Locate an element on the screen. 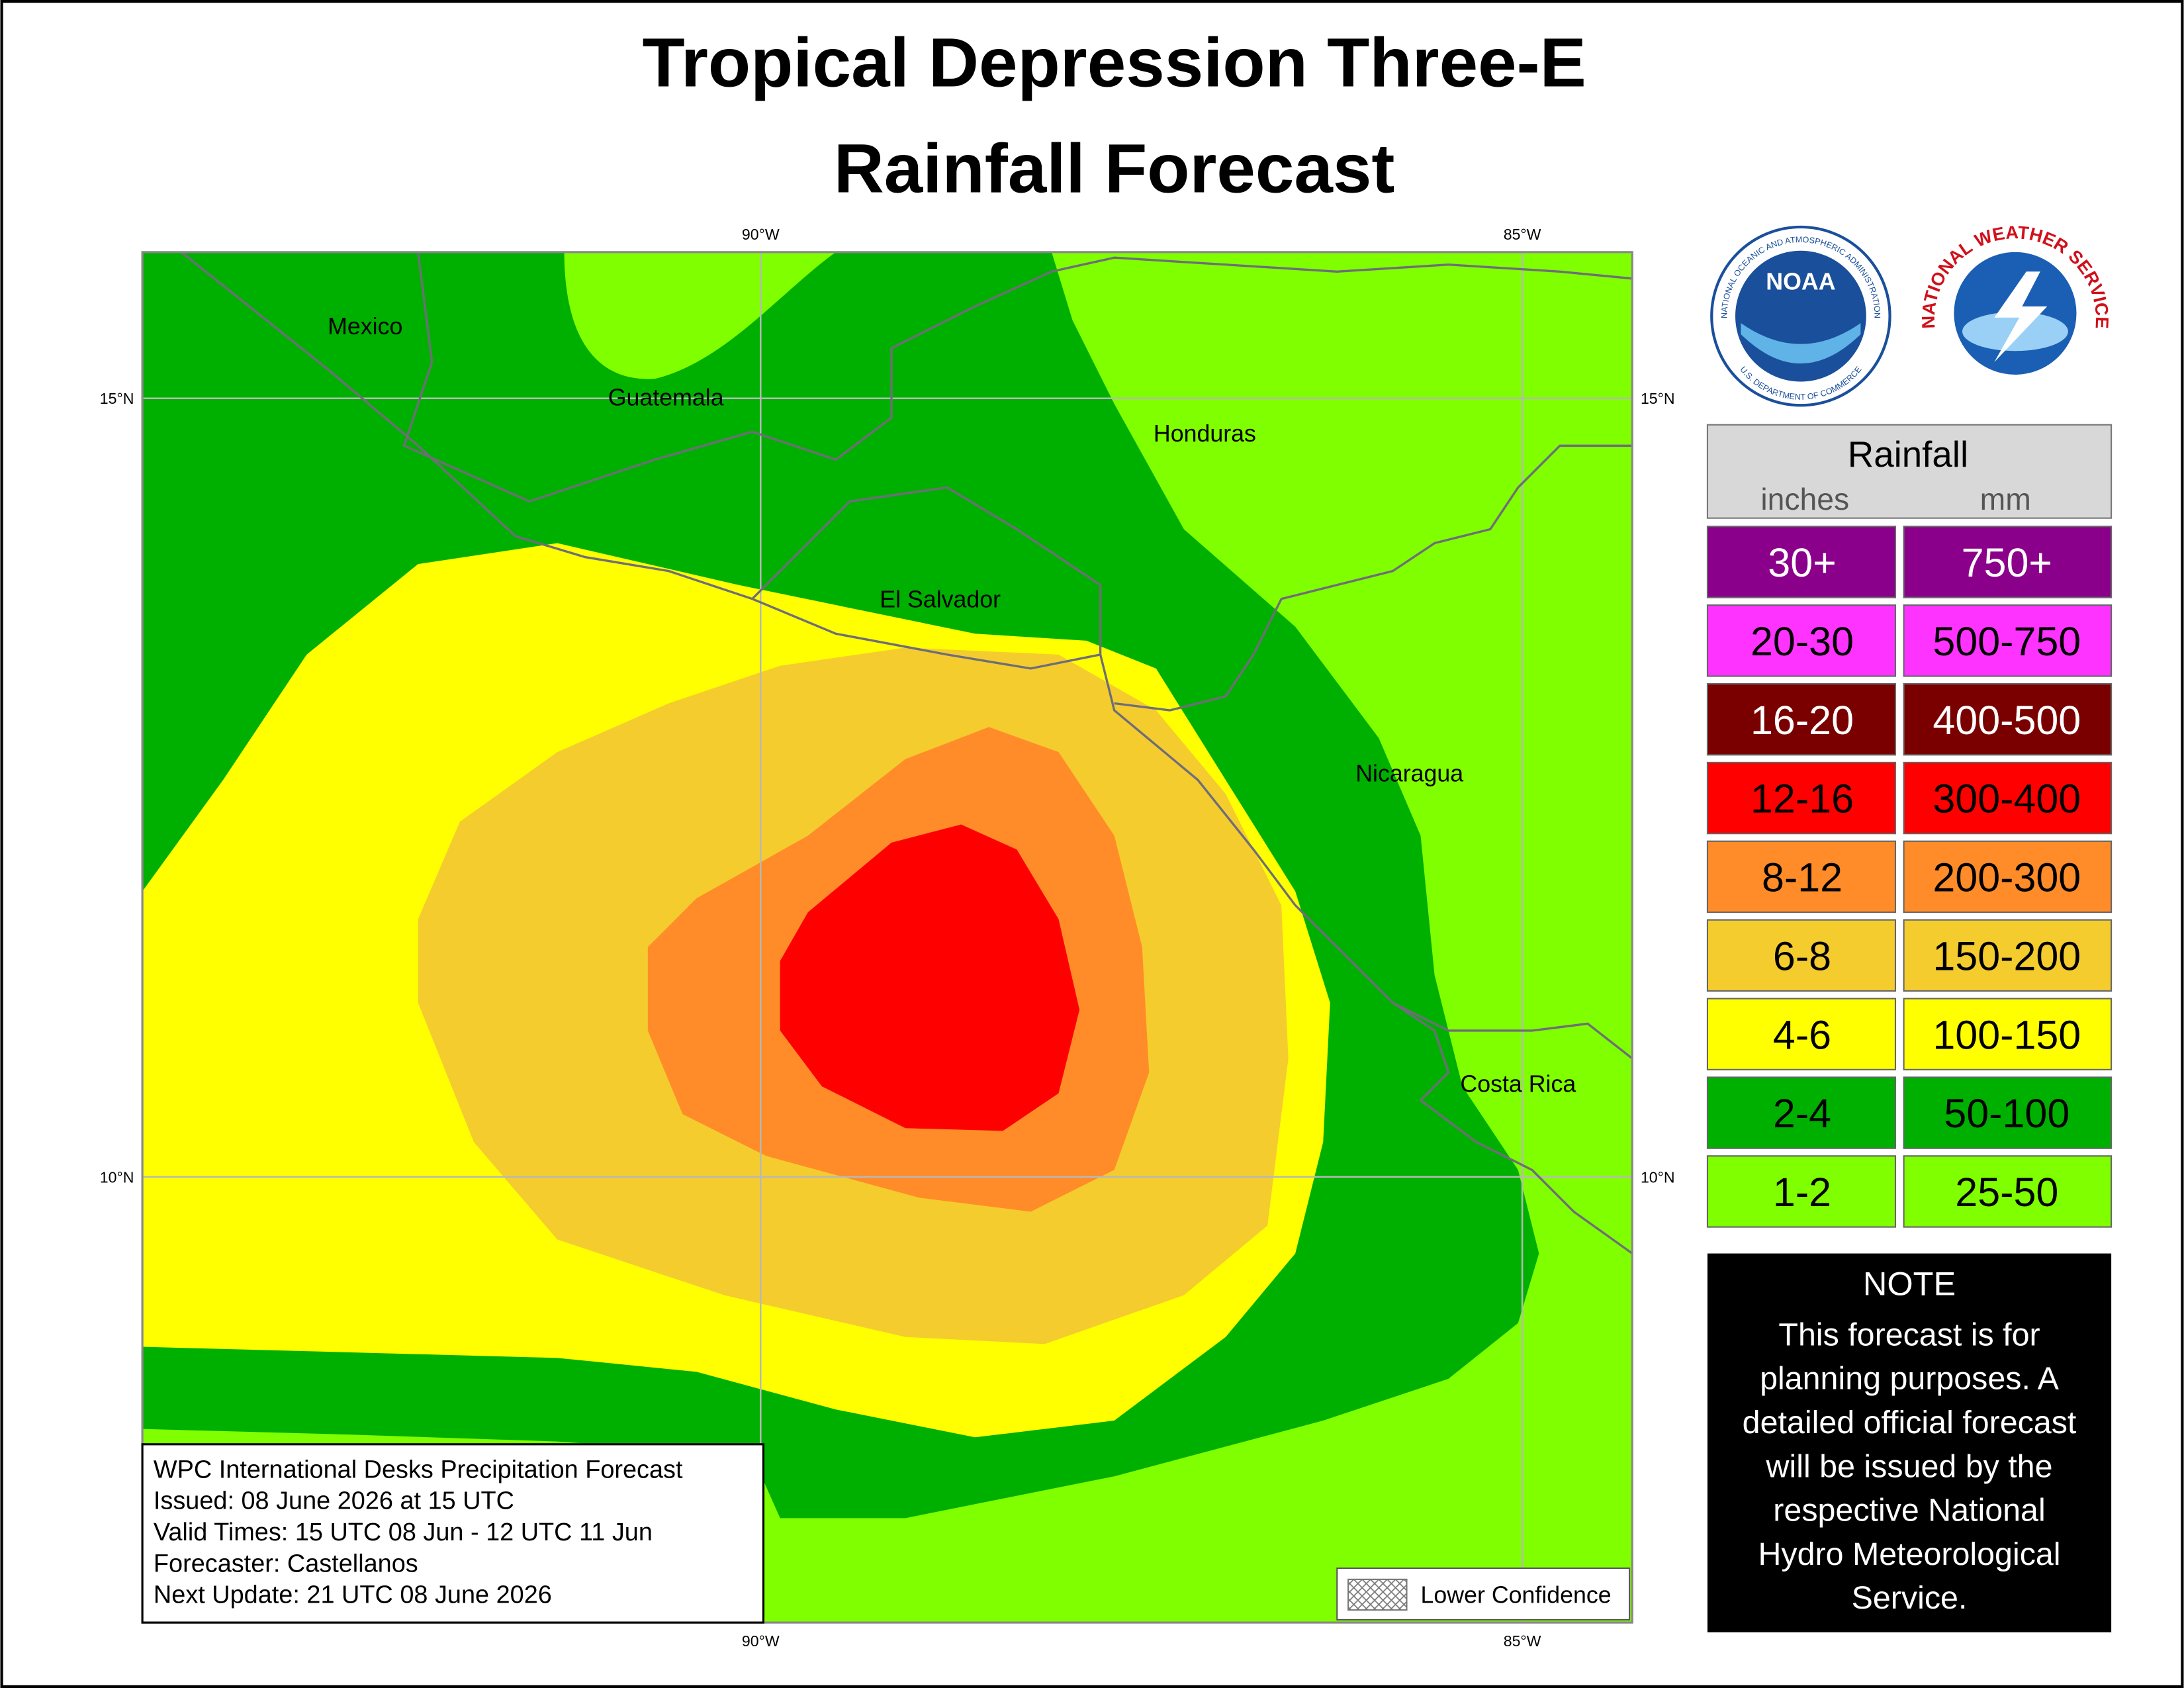 The width and height of the screenshot is (2184, 1688). legend-mm: 300-400 is located at coordinates (2007, 798).